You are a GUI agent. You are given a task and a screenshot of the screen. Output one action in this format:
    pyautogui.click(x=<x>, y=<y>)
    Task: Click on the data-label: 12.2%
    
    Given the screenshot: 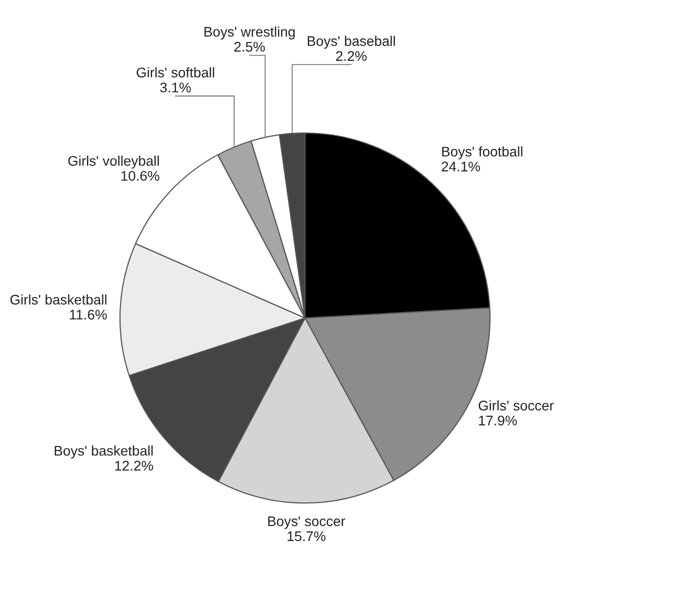 What is the action you would take?
    pyautogui.click(x=134, y=465)
    